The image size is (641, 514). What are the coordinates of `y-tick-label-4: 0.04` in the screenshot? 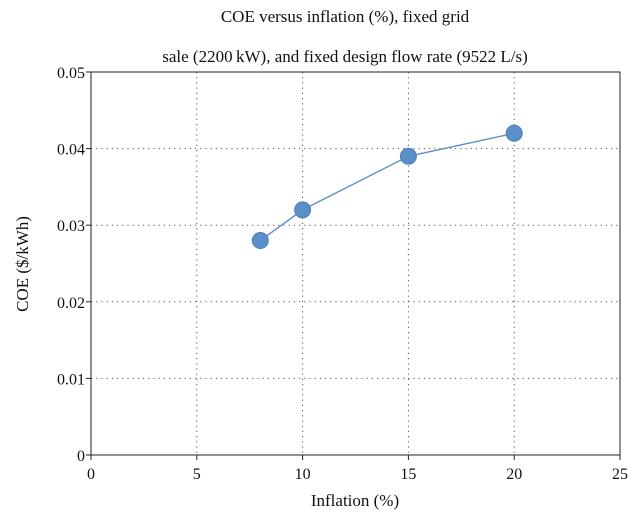 It's located at (71, 150).